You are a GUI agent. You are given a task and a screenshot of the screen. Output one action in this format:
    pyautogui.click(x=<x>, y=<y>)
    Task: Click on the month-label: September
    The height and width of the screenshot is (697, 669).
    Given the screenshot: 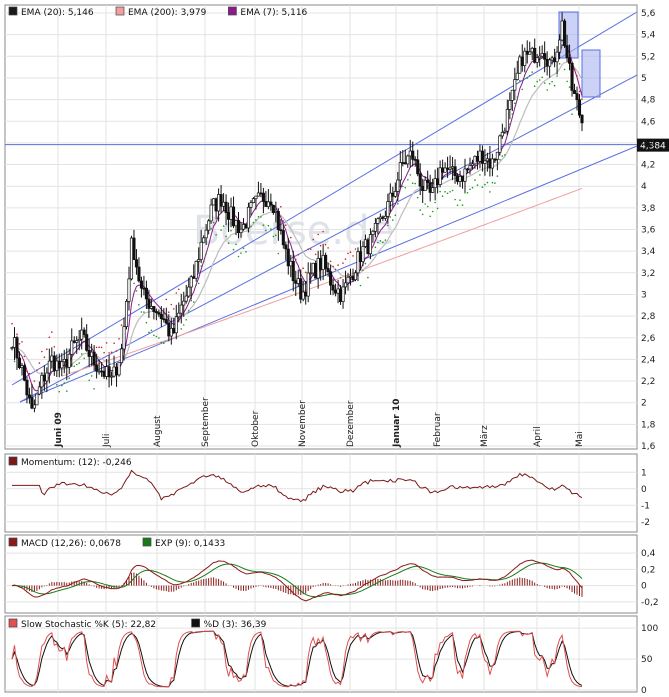 What is the action you would take?
    pyautogui.click(x=206, y=422)
    